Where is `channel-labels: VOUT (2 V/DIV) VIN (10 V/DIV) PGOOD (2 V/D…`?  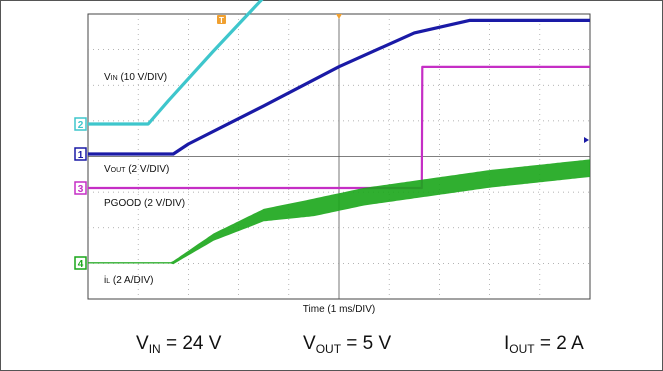
channel-labels: VOUT (2 V/DIV) VIN (10 V/DIV) PGOOD (2 V/D… is located at coordinates (144, 179).